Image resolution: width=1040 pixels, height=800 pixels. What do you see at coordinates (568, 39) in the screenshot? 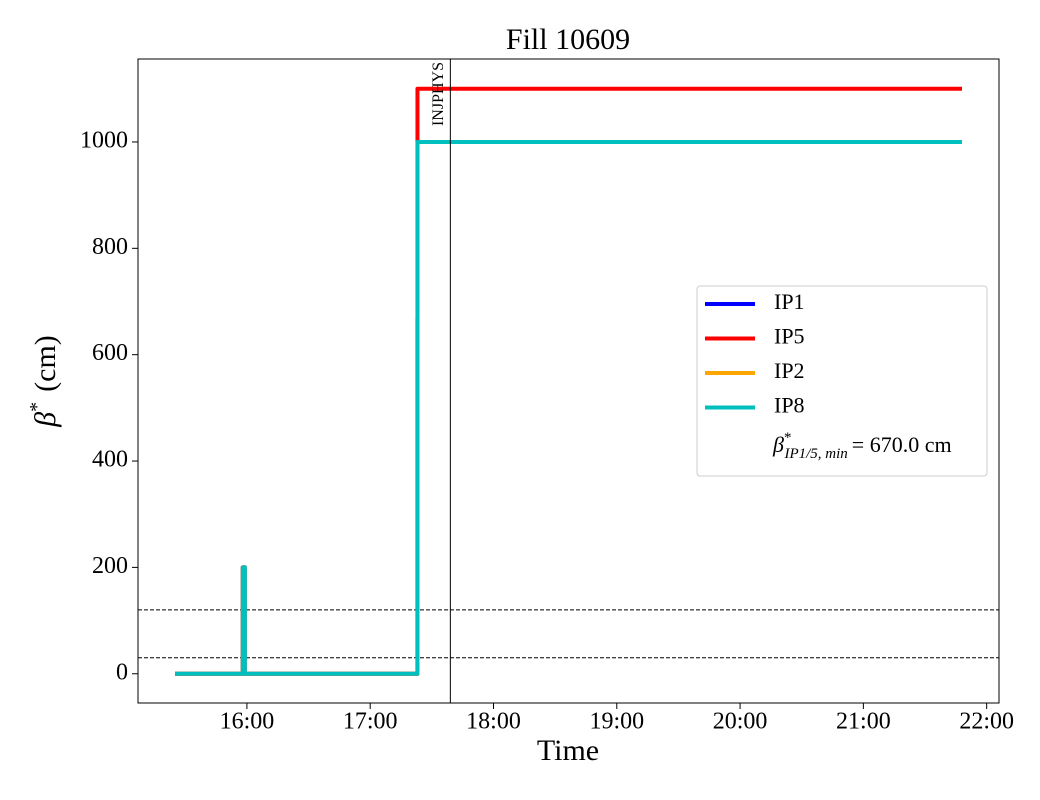
I see `chart-title: Fill 10609` at bounding box center [568, 39].